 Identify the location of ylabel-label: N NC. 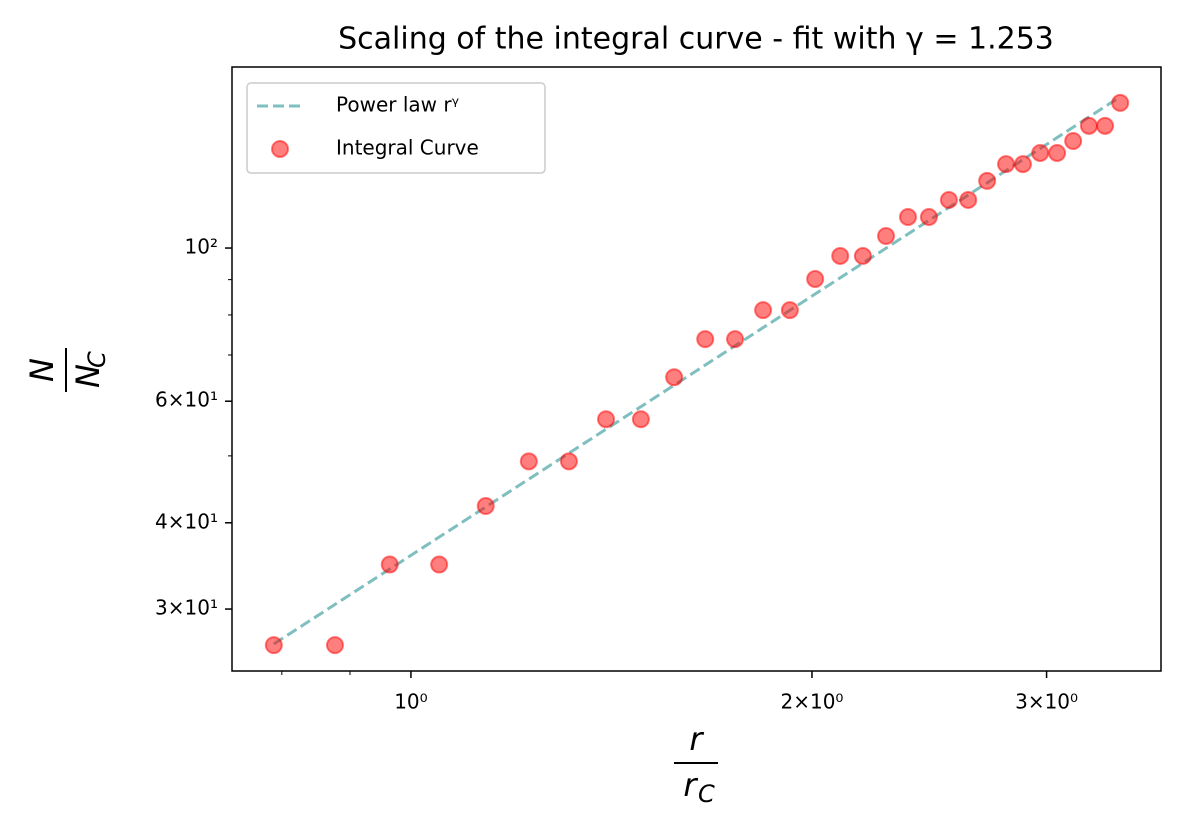
(67, 370).